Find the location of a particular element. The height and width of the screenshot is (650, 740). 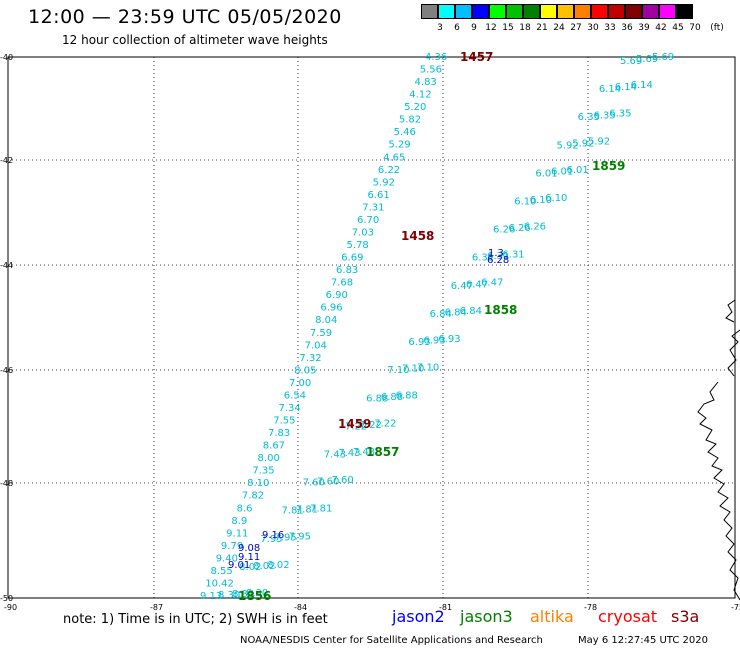

legend-label: 12 is located at coordinates (491, 28).